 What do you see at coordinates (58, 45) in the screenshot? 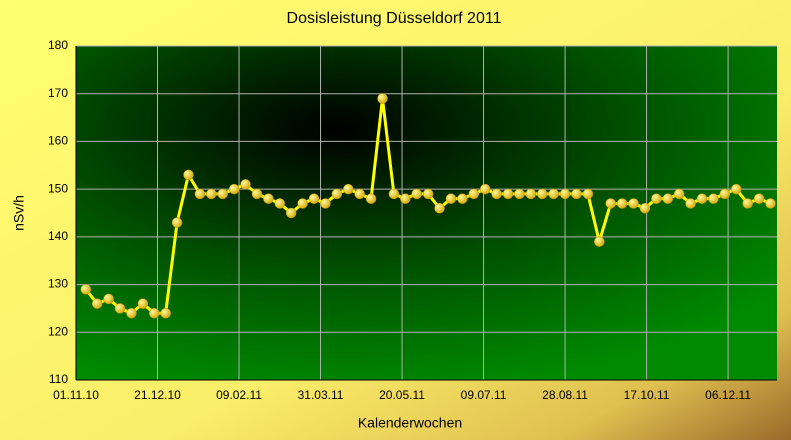
I see `y-tick-label: 180` at bounding box center [58, 45].